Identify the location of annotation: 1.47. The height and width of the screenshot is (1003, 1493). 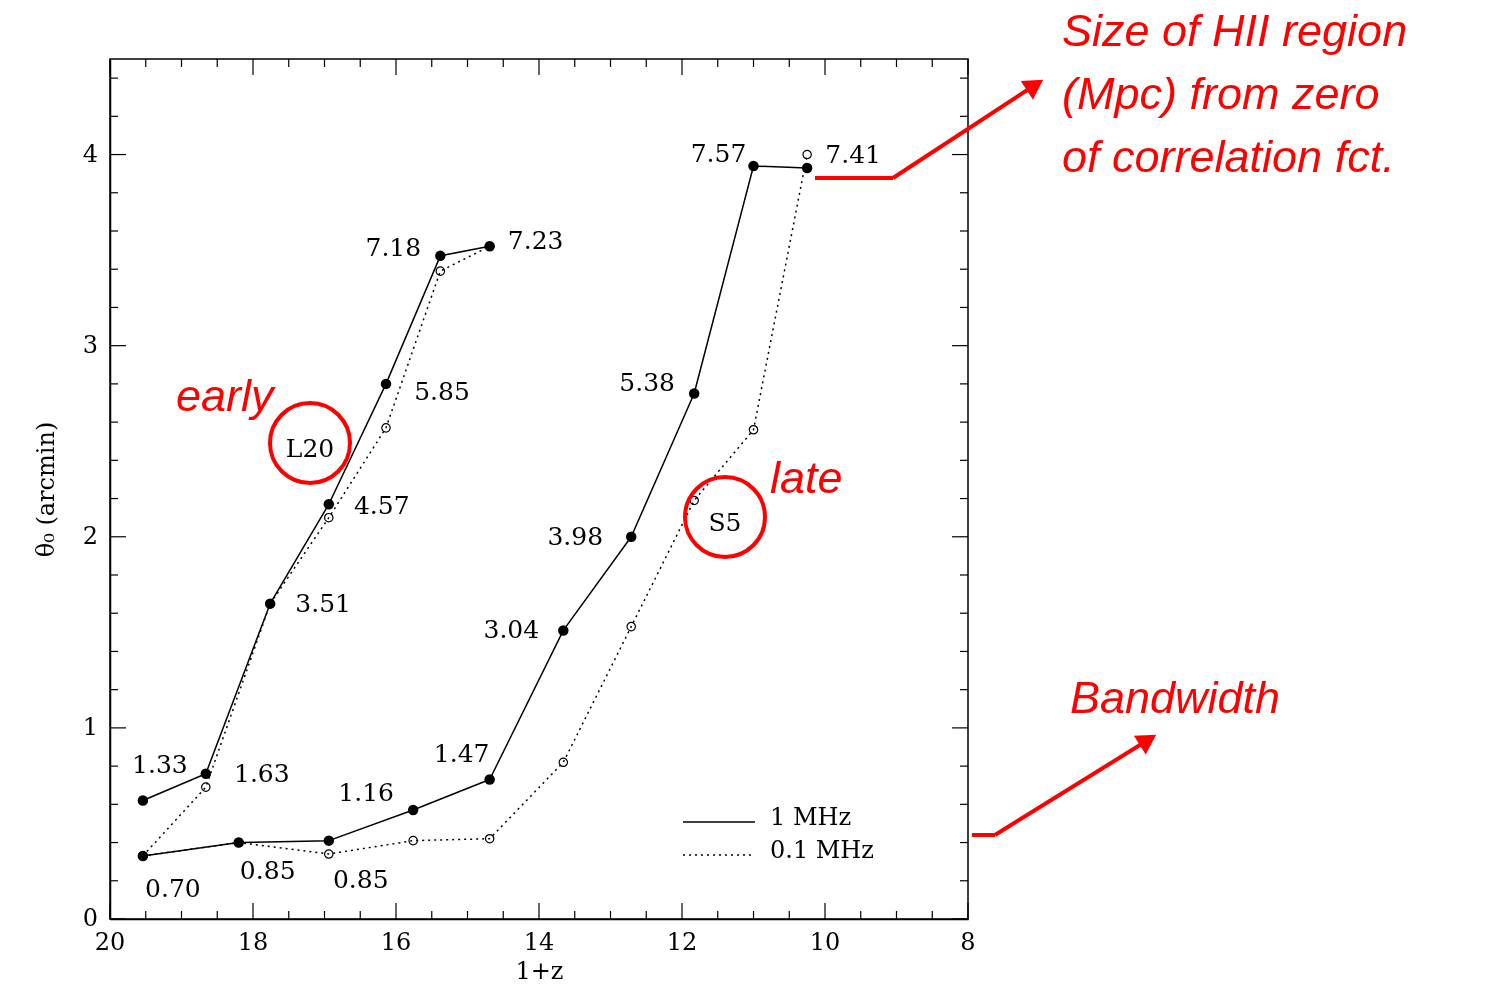
(461, 754).